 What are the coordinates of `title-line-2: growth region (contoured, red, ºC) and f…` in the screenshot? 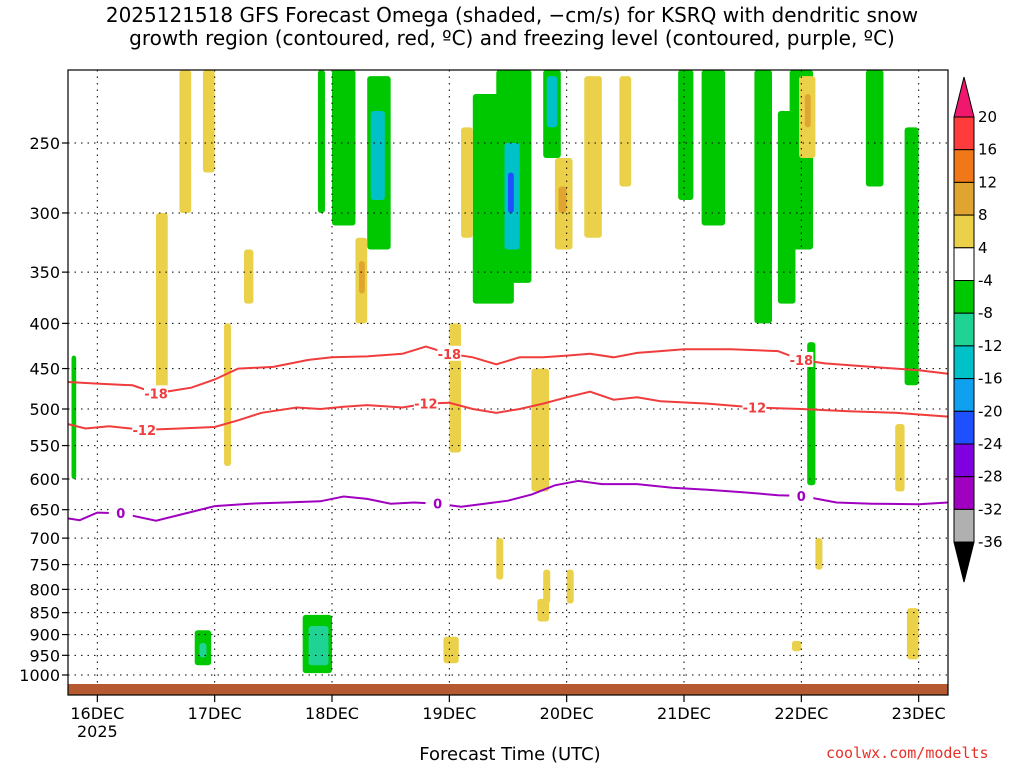 It's located at (512, 38).